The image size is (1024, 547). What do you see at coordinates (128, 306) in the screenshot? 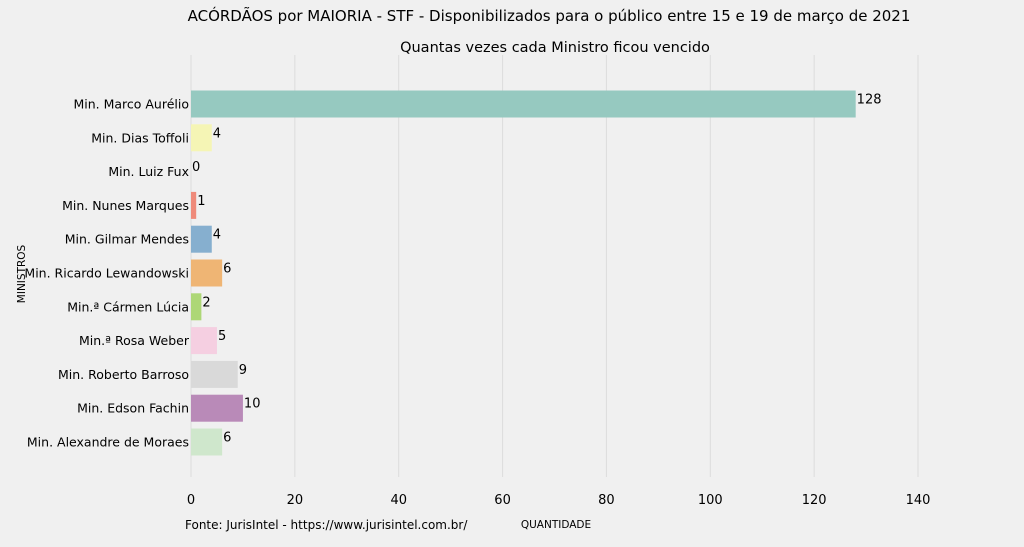
I see `category-label: Min.ª Cármen Lúcia` at bounding box center [128, 306].